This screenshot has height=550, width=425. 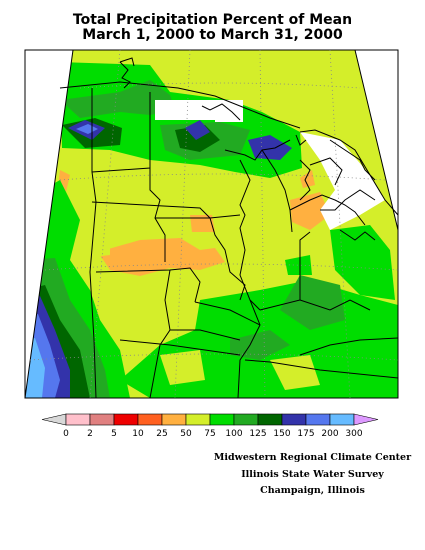 What do you see at coordinates (312, 474) in the screenshot?
I see `credit-line-2: Illinois State Water Survey` at bounding box center [312, 474].